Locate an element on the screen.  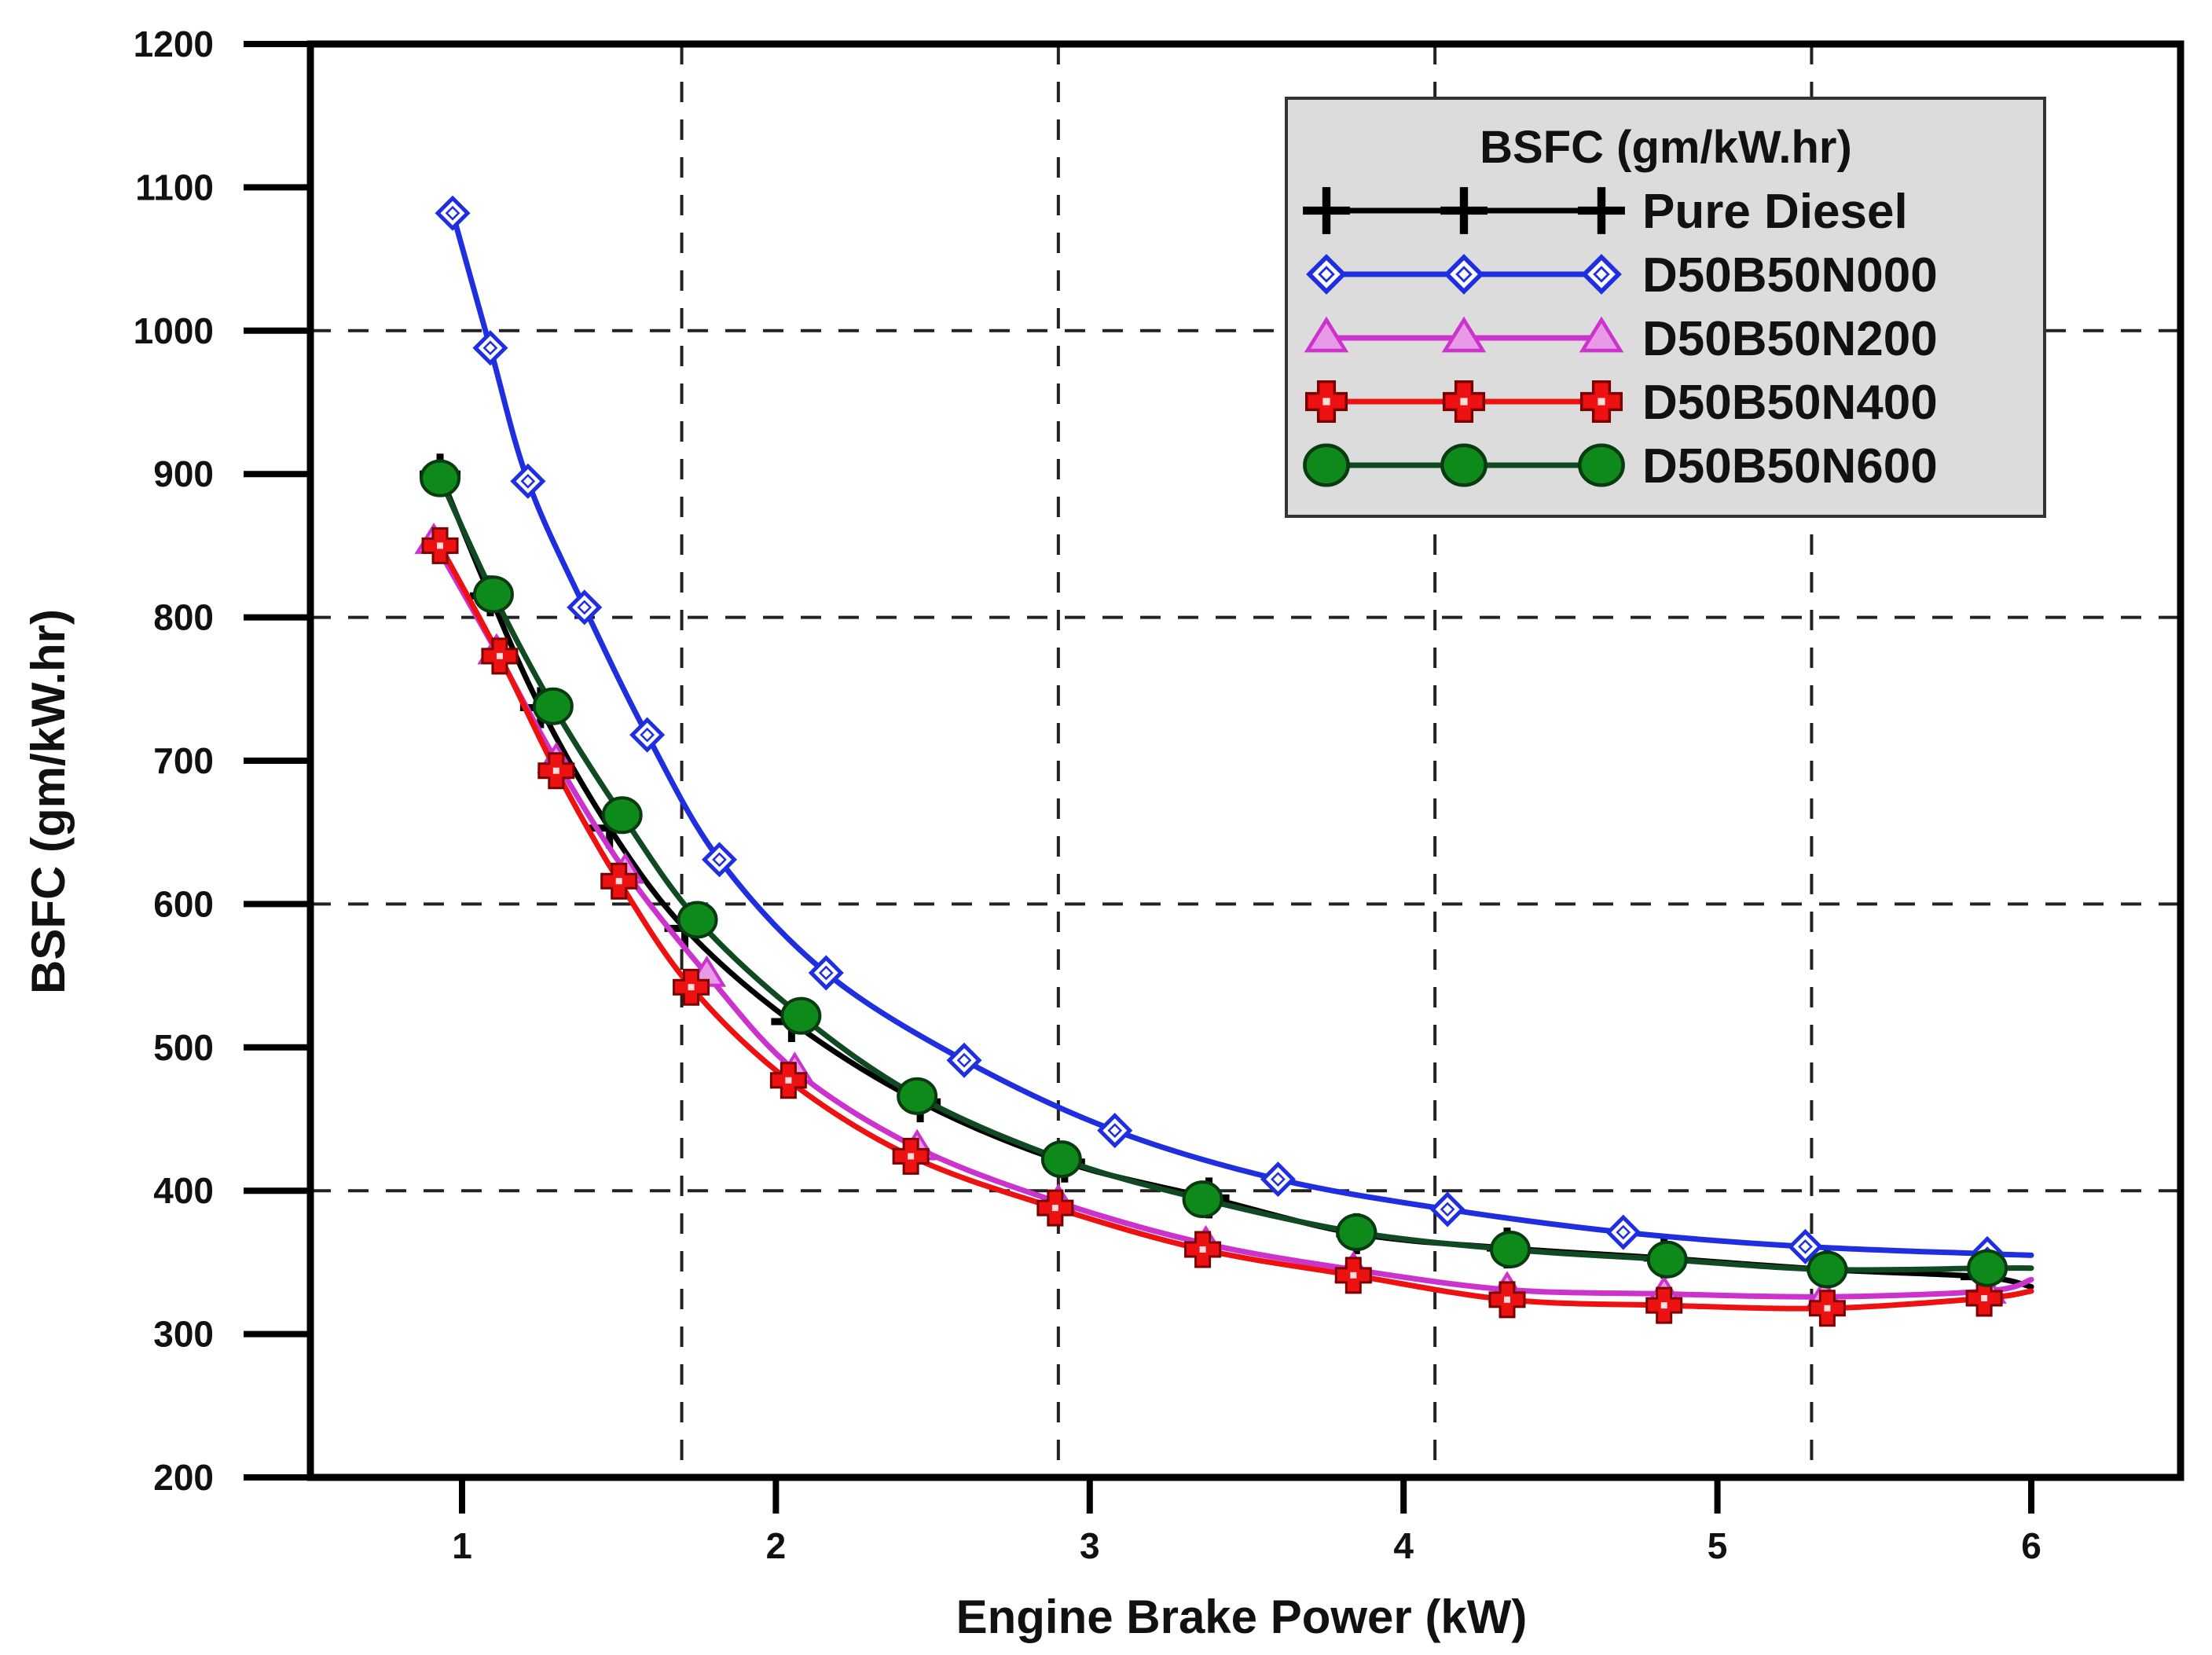
y-tick-label: 700 is located at coordinates (183, 760).